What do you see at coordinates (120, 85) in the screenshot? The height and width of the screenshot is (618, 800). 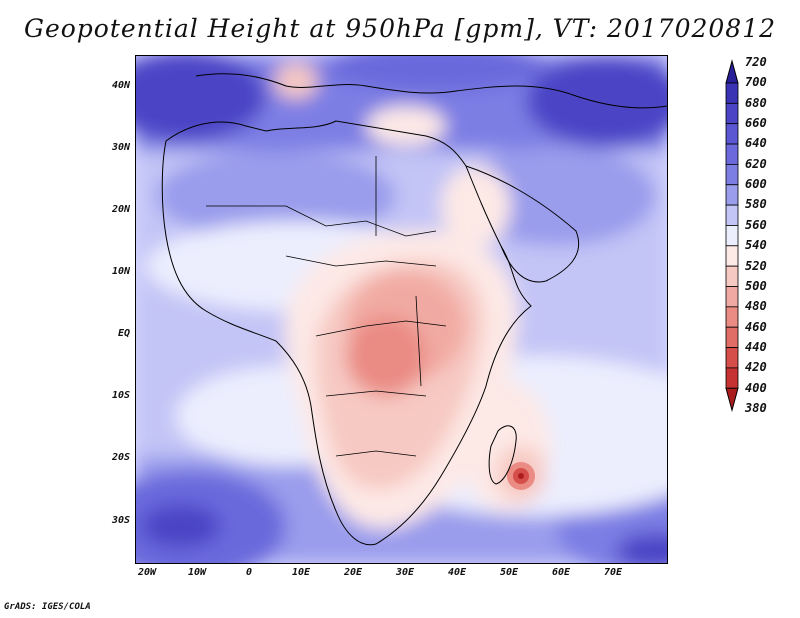 I see `lat-label-40n: 40N` at bounding box center [120, 85].